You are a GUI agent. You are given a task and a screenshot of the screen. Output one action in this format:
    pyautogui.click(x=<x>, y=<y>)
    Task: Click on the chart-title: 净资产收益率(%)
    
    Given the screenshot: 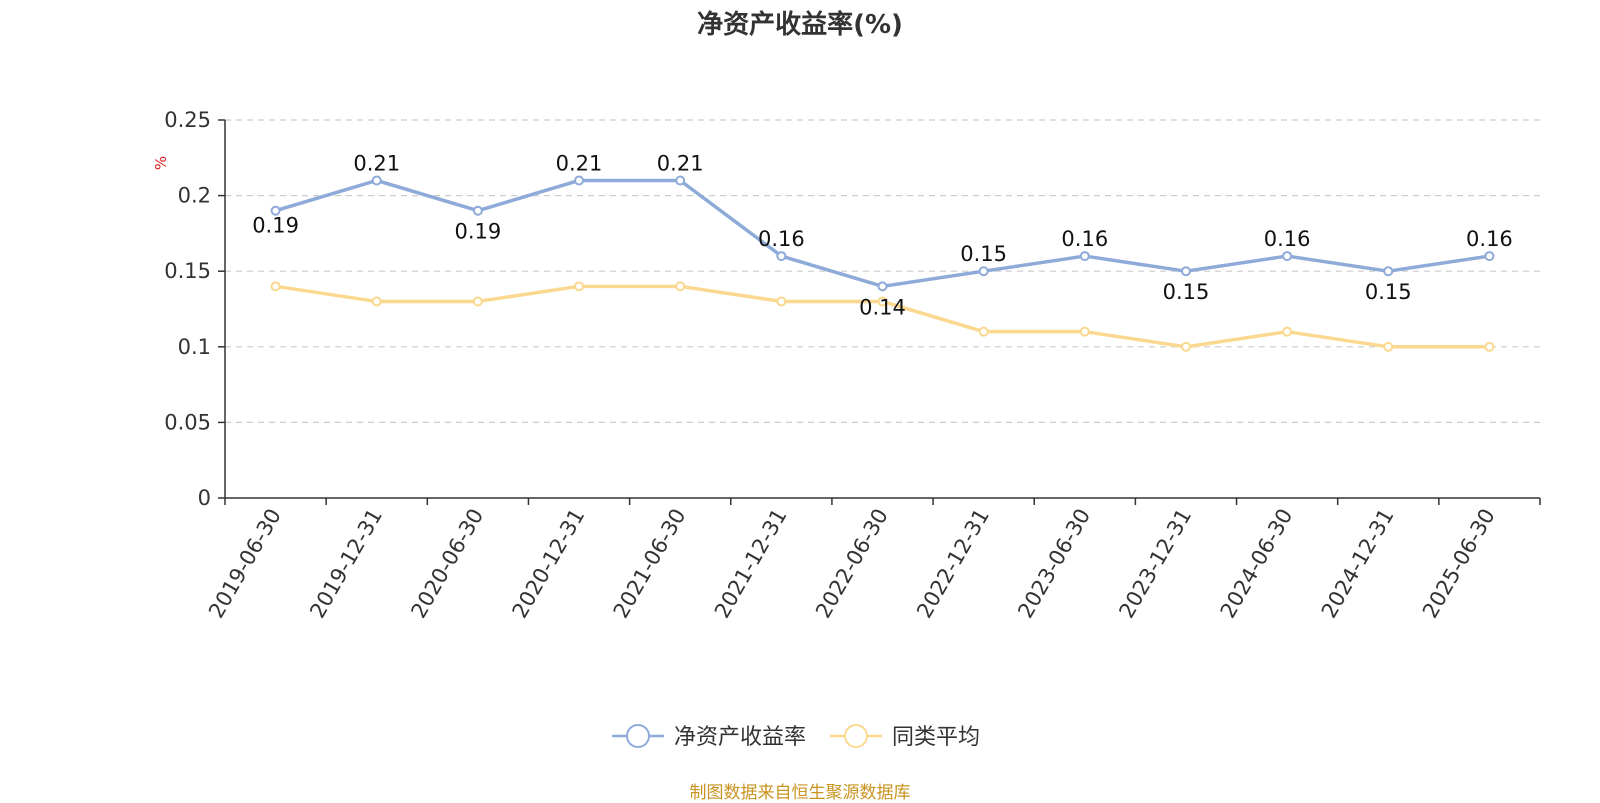 What is the action you would take?
    pyautogui.click(x=800, y=25)
    